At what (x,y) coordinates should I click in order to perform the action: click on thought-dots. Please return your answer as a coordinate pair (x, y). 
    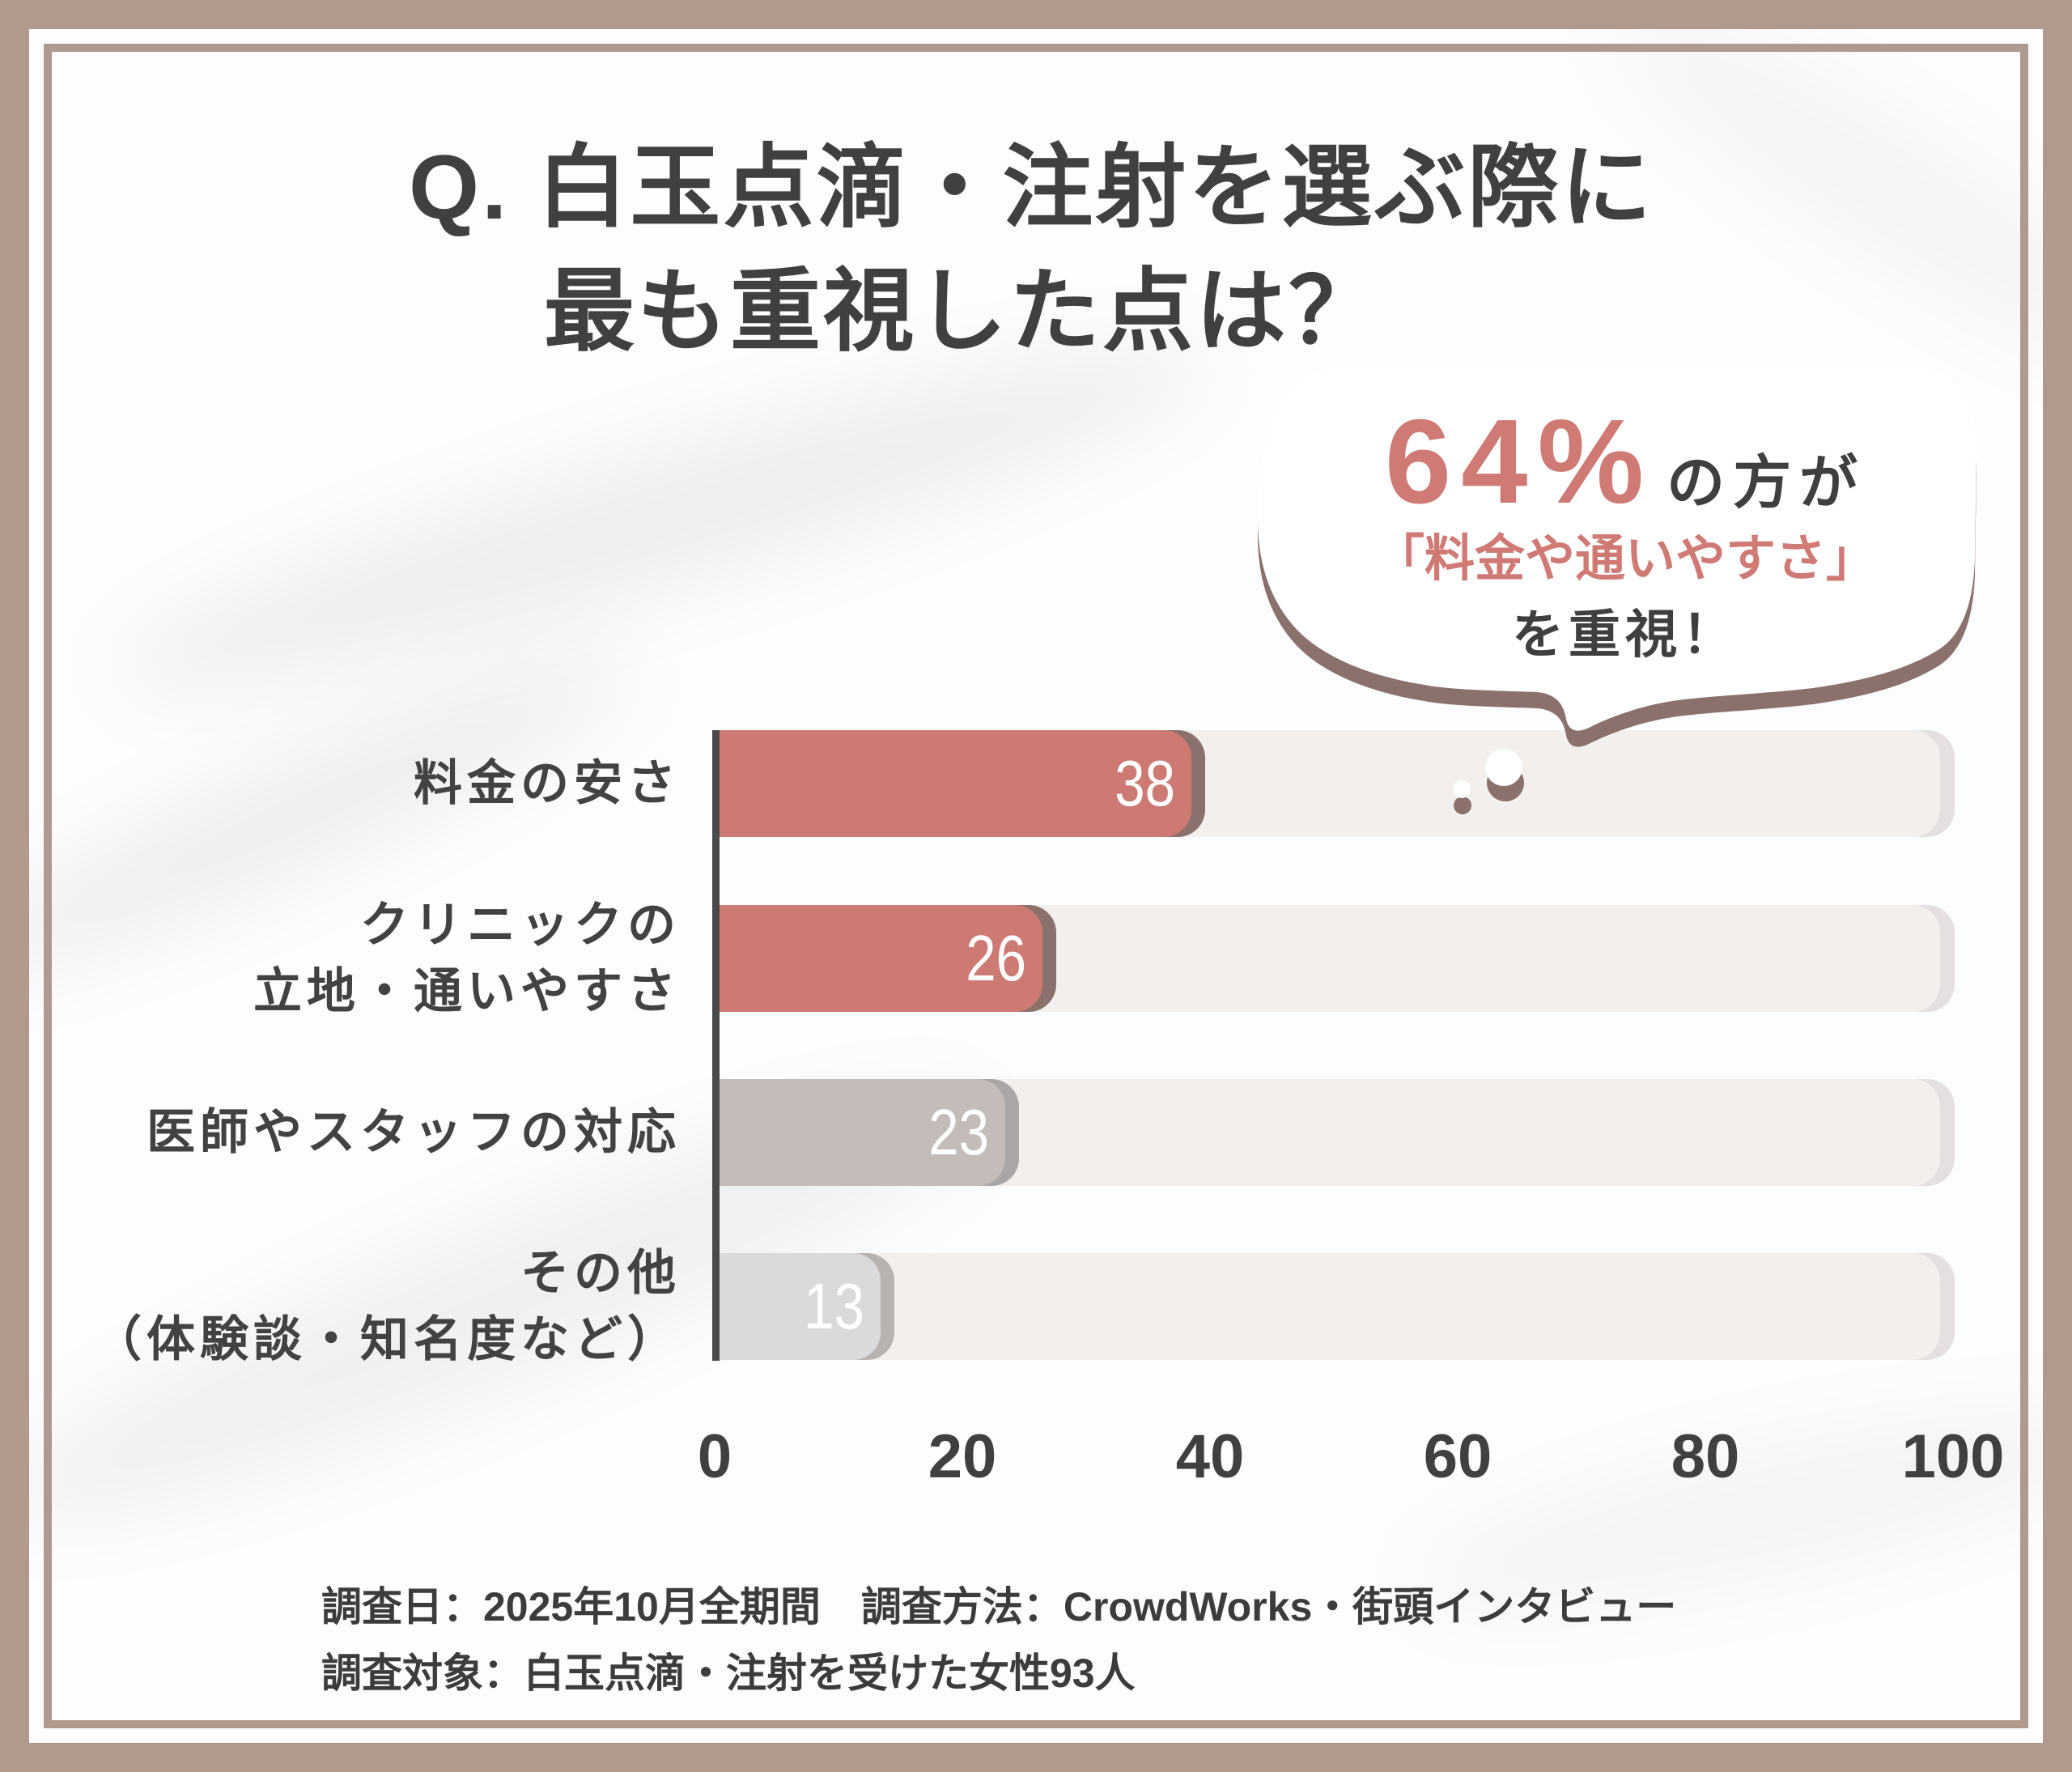
    Looking at the image, I should click on (1488, 782).